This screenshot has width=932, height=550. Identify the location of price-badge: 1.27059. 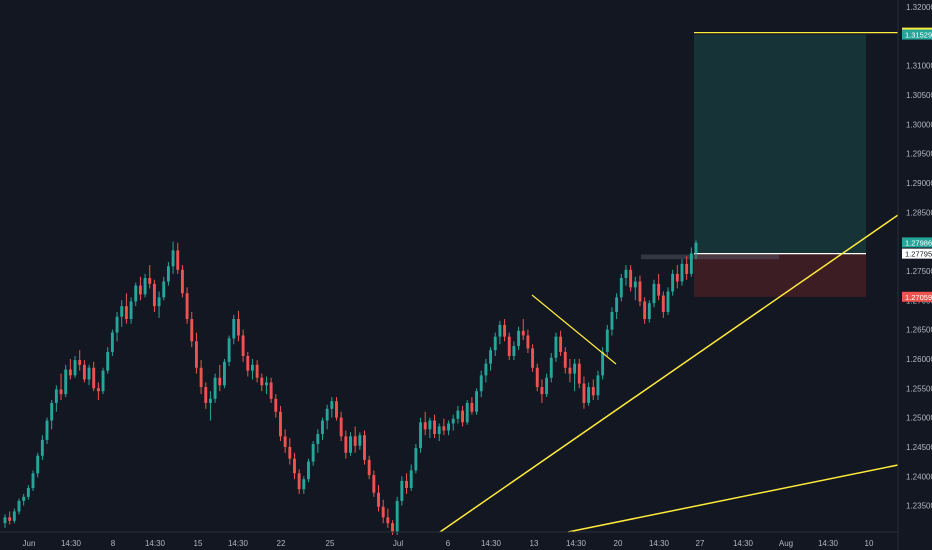
(917, 296).